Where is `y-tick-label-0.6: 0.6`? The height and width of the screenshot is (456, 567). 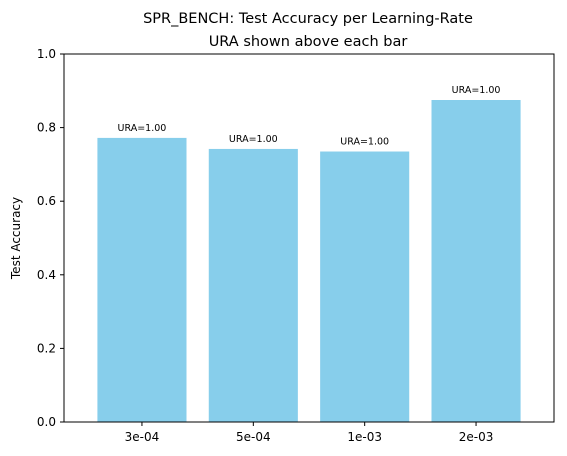 y-tick-label-0.6: 0.6 is located at coordinates (46, 201).